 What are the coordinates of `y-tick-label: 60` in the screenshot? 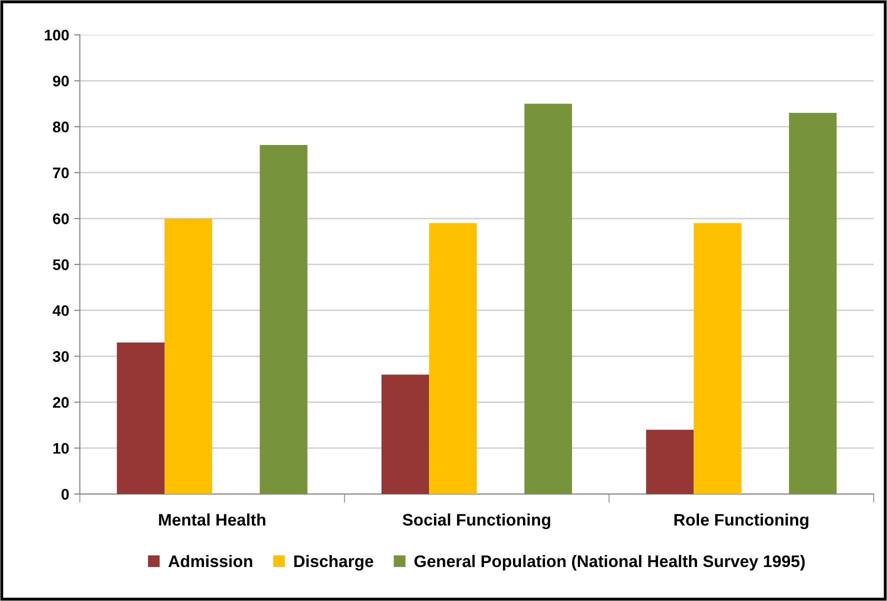 It's located at (60, 218).